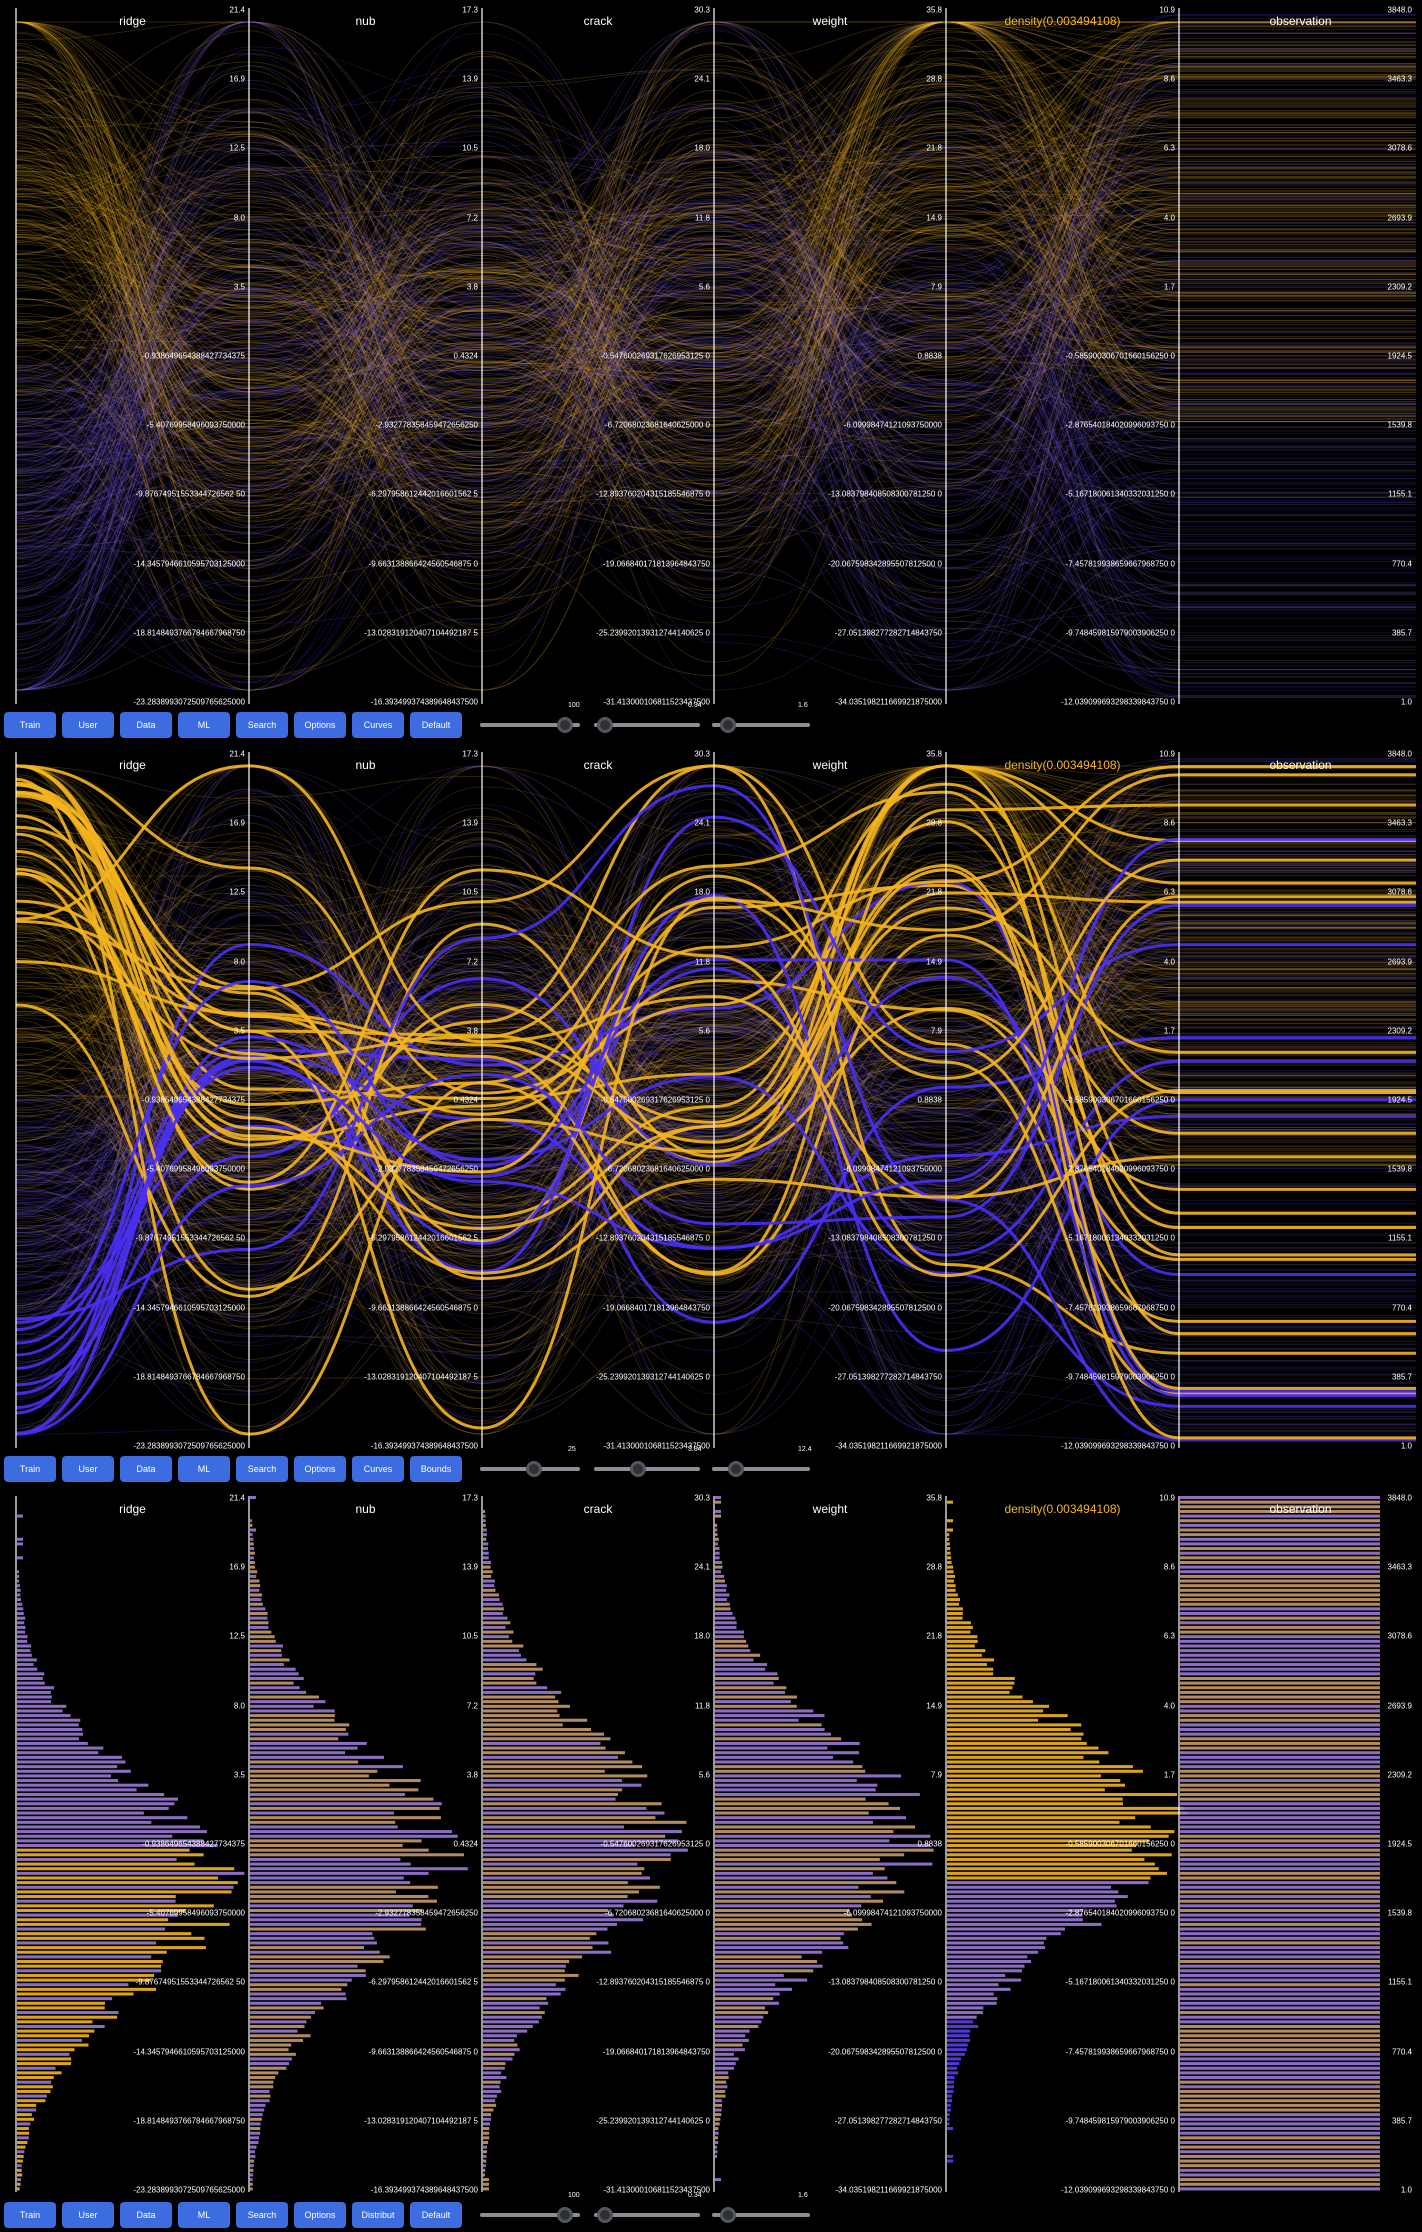 This screenshot has height=2232, width=1422. What do you see at coordinates (1169, 823) in the screenshot?
I see `axis-tick-label: 8.6` at bounding box center [1169, 823].